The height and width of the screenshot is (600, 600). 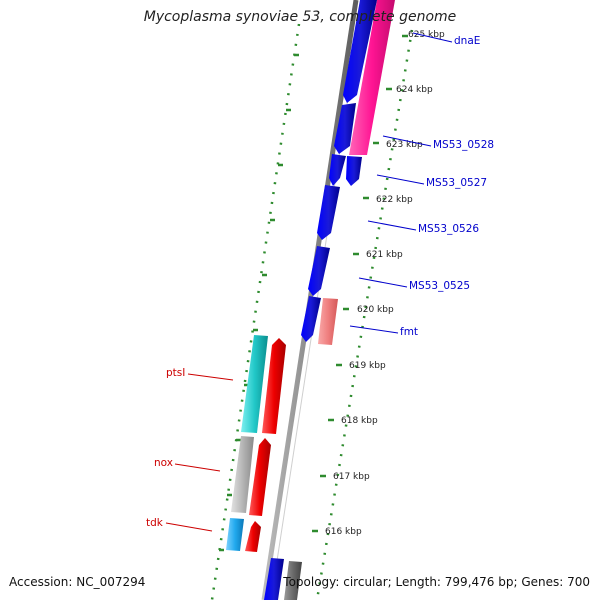 I want to click on gene-fmt, so click(x=328, y=321).